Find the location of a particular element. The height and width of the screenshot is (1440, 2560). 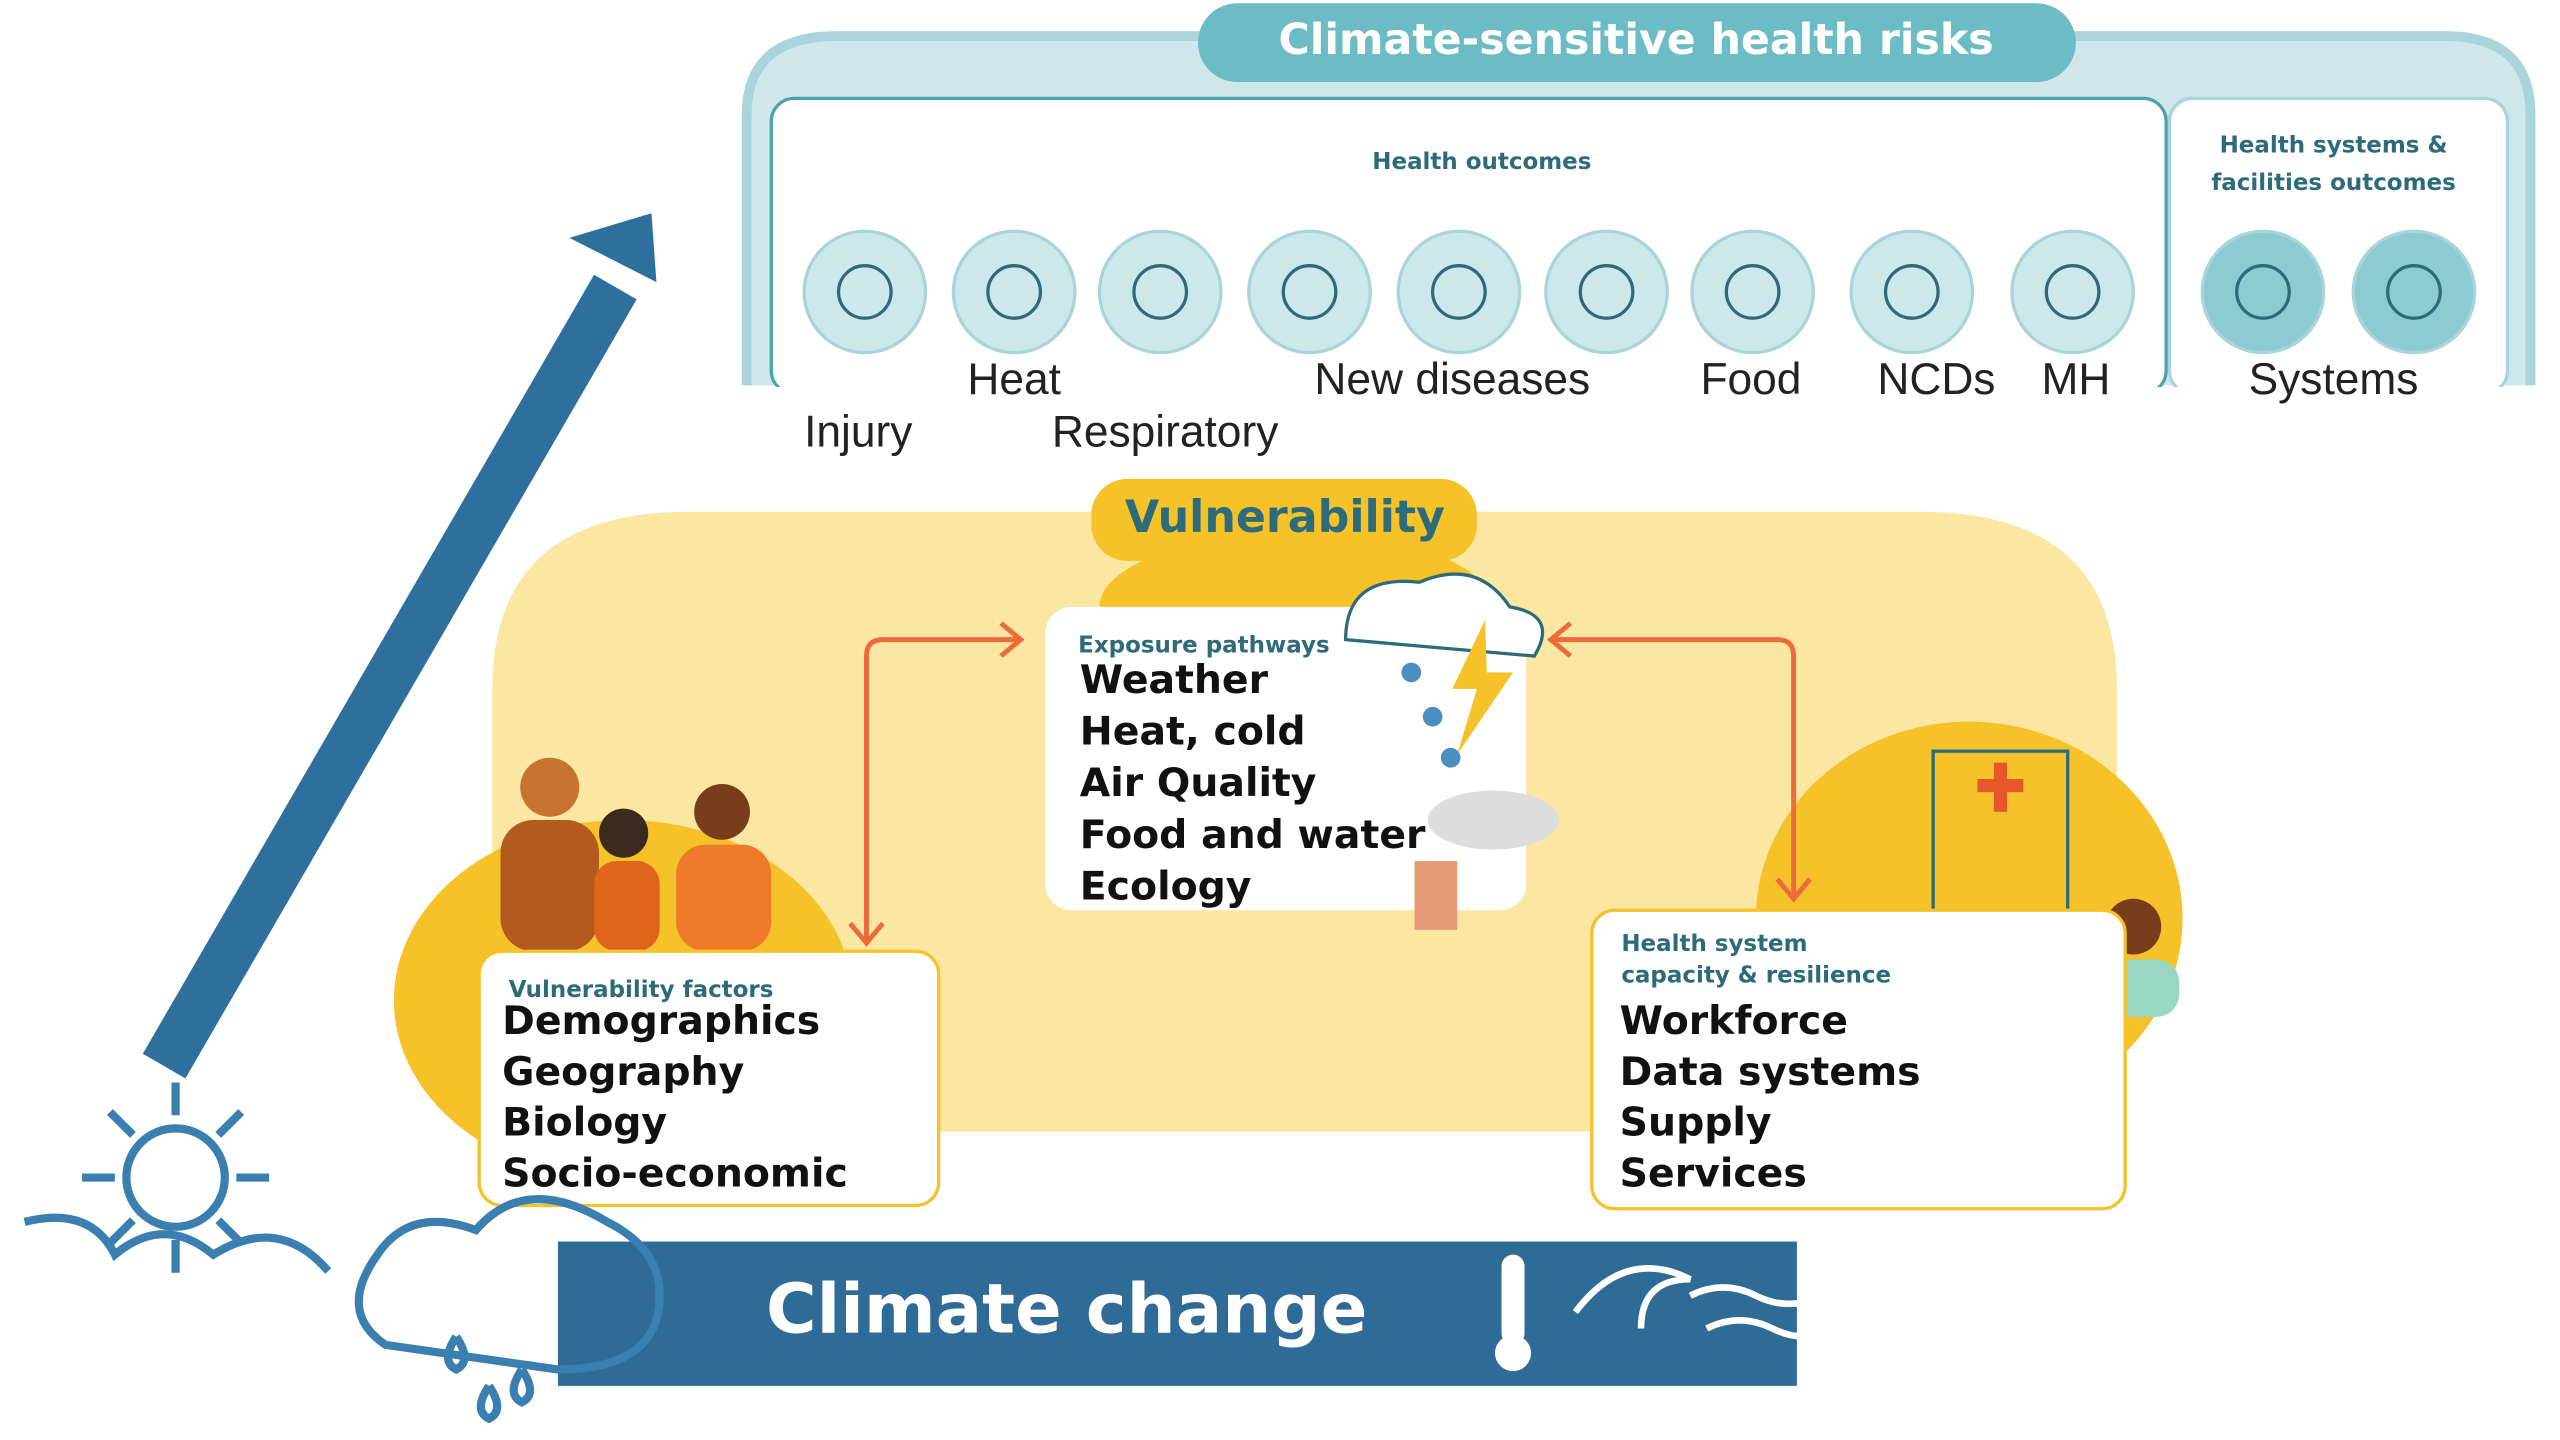

vulnerability-pill is located at coordinates (1284, 519).